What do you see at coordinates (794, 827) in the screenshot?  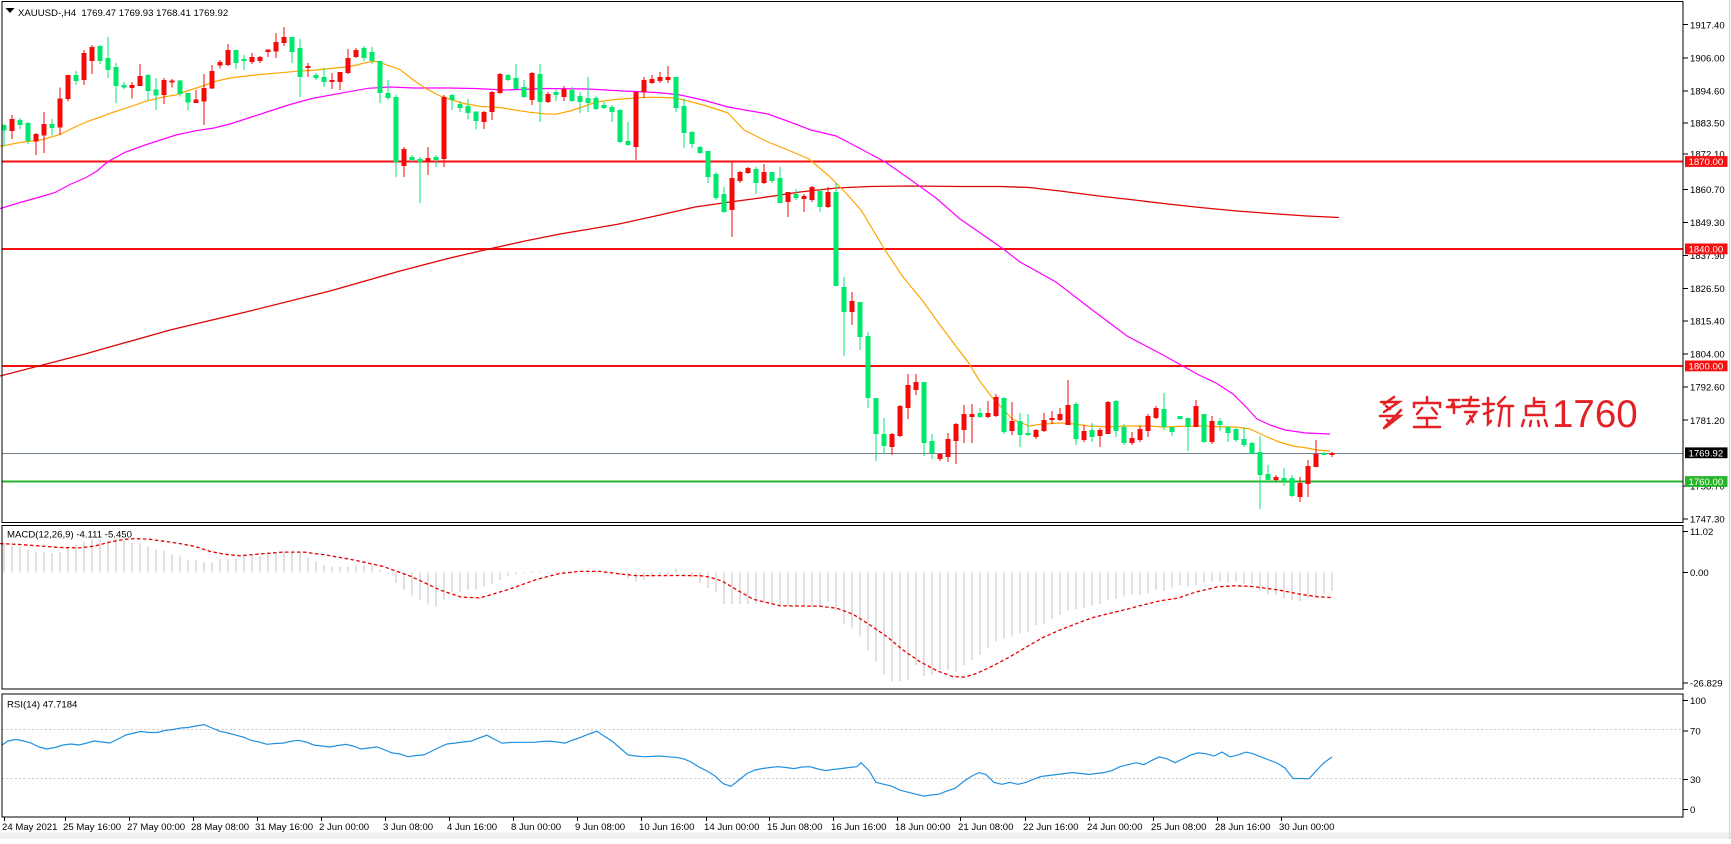 I see `svg-text: 15 Jun 08:00` at bounding box center [794, 827].